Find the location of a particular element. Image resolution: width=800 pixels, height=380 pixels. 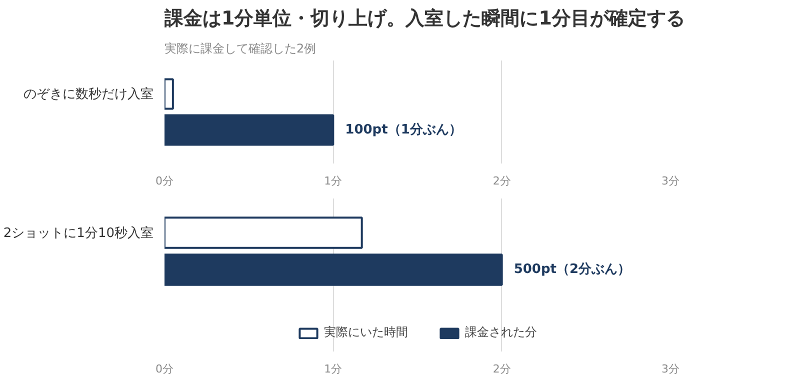

y-tick-label: 2ショットに1分10秒入室 is located at coordinates (78, 232).